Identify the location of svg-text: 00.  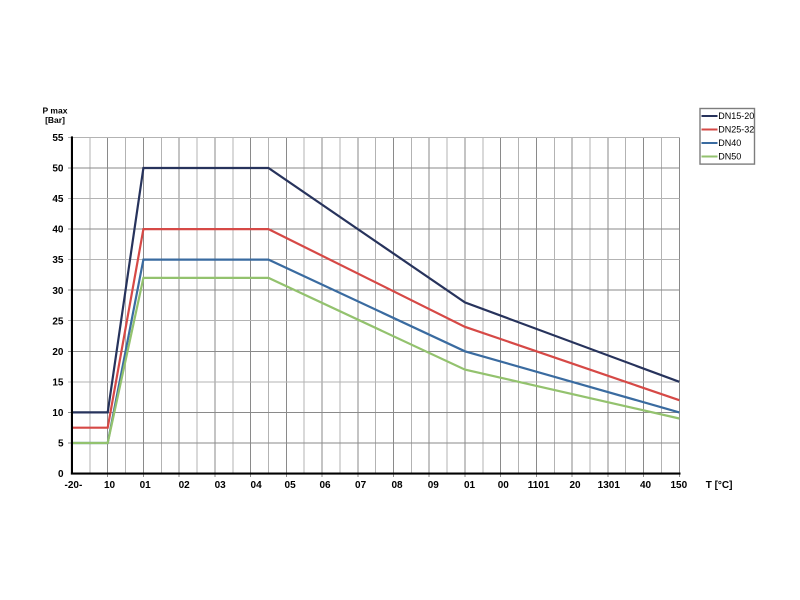
(504, 485).